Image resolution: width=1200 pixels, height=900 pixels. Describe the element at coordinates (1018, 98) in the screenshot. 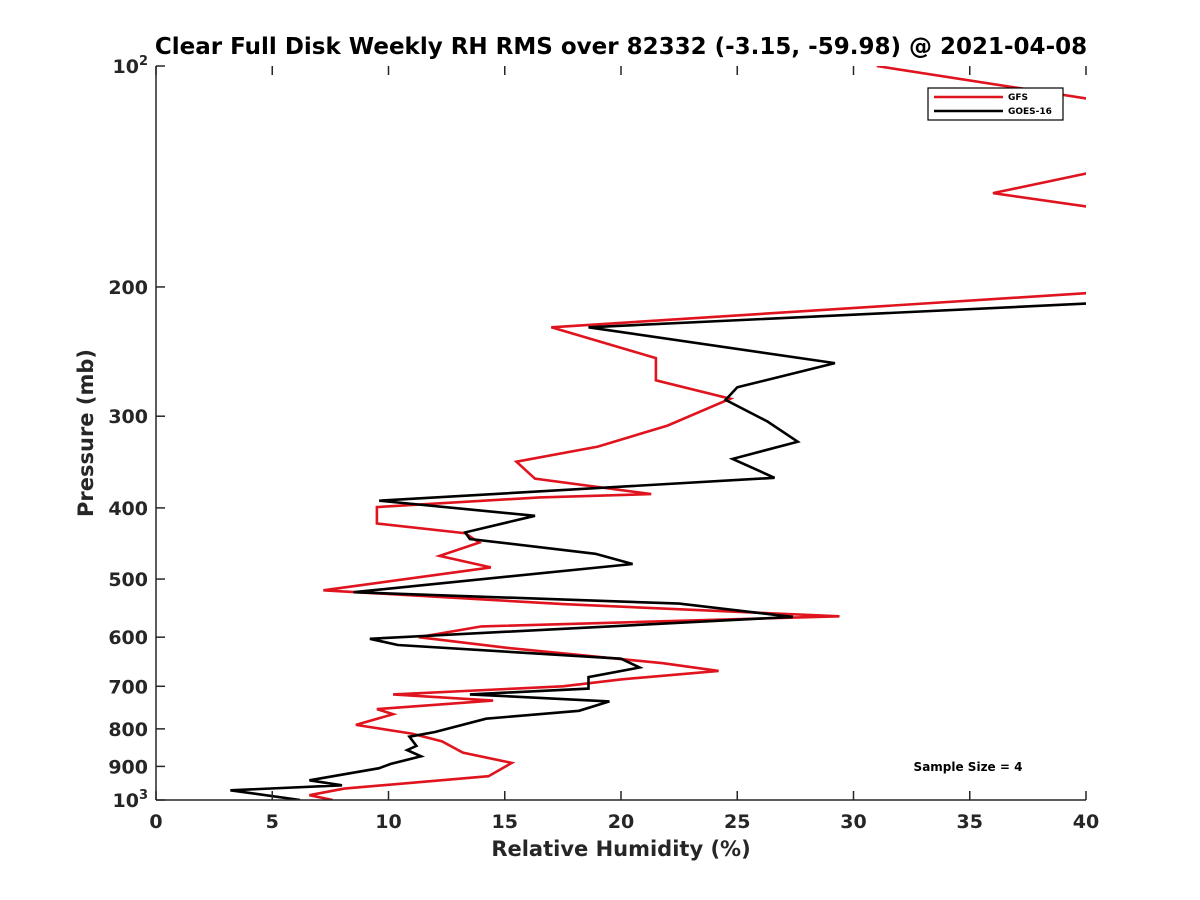

I see `legend-label-gfs: GFS` at that location.